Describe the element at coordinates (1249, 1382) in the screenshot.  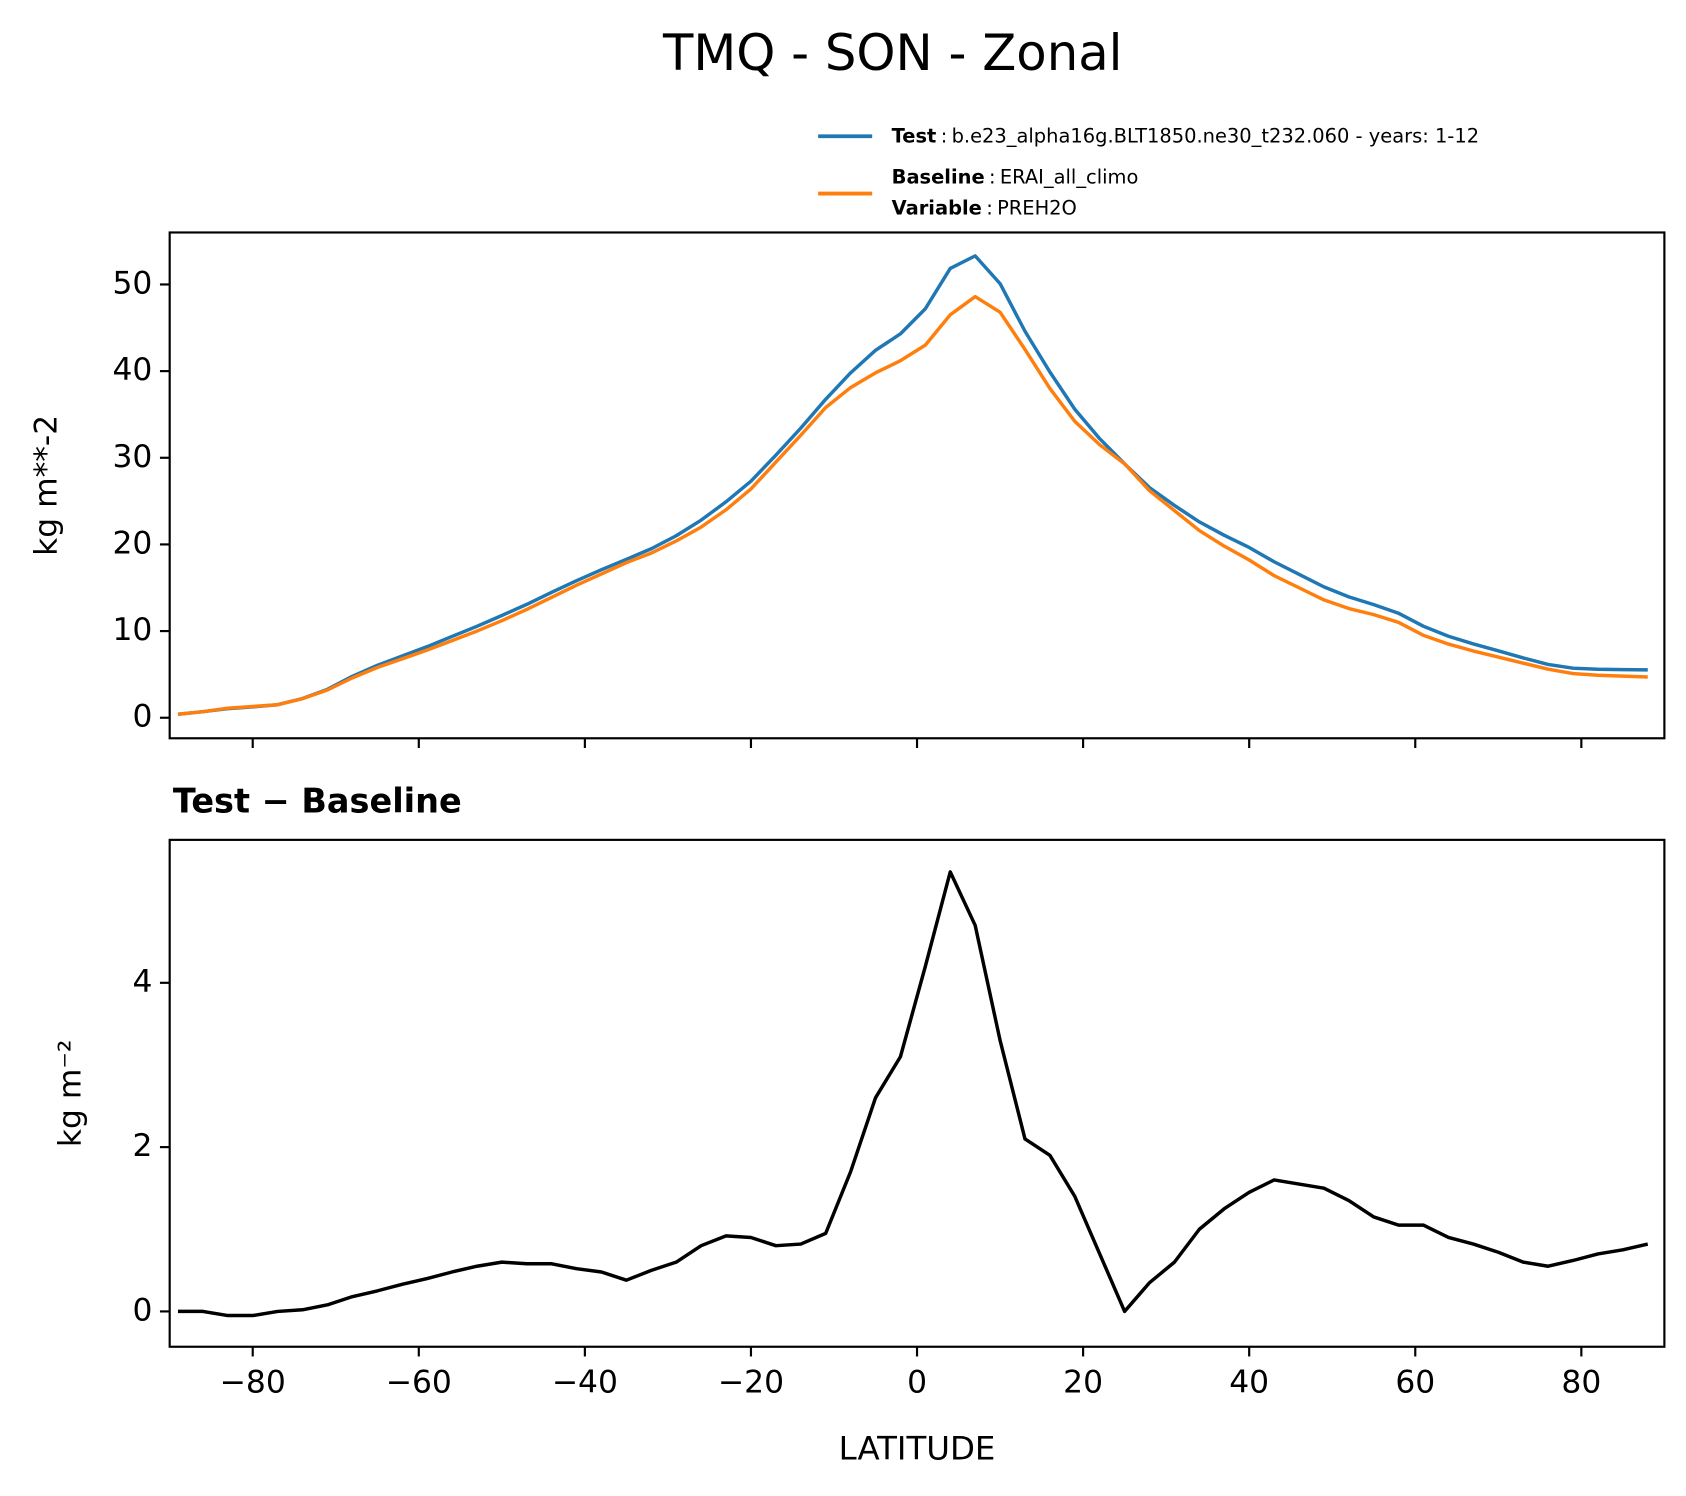
I see `x-tick-label: 40` at that location.